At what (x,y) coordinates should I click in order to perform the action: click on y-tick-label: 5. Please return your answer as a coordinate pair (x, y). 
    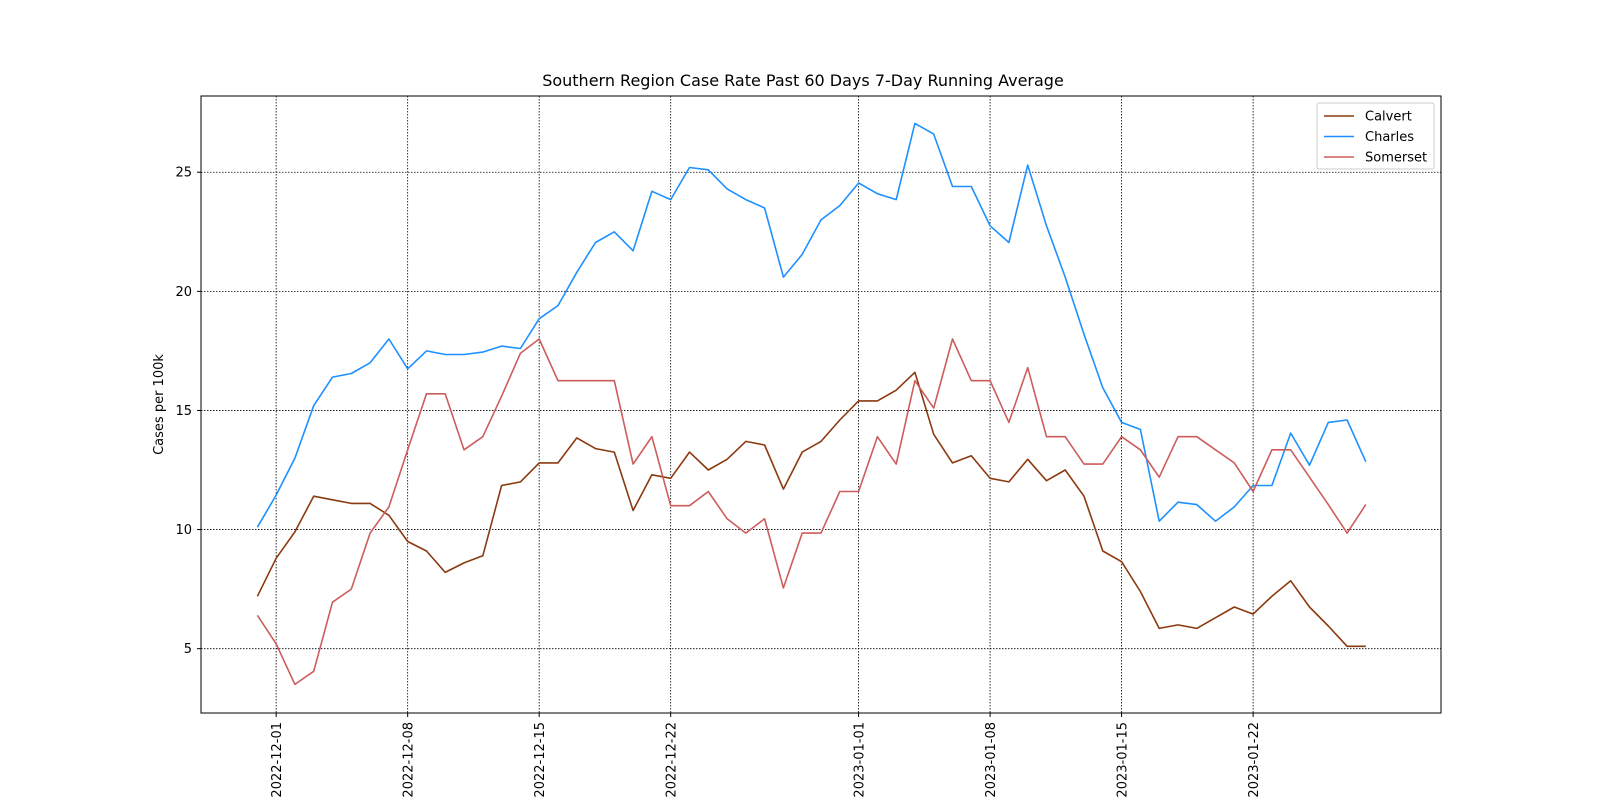
    Looking at the image, I should click on (188, 649).